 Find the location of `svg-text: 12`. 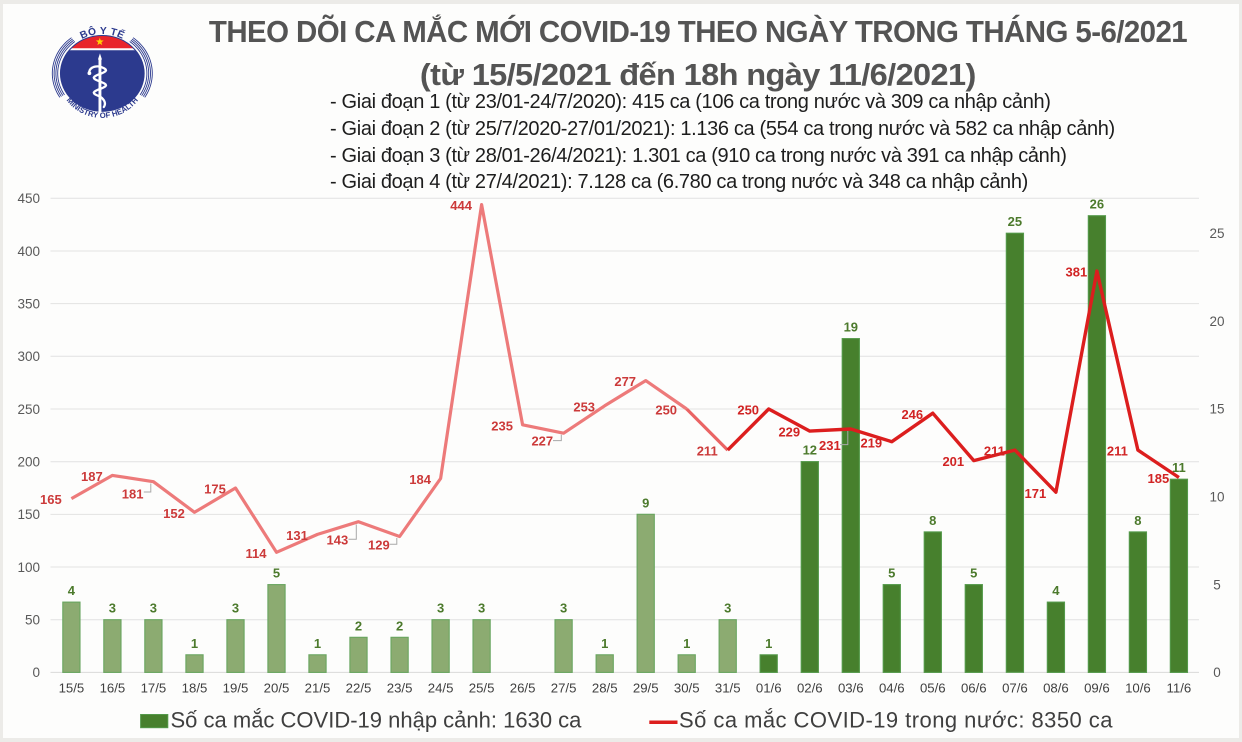

svg-text: 12 is located at coordinates (810, 450).